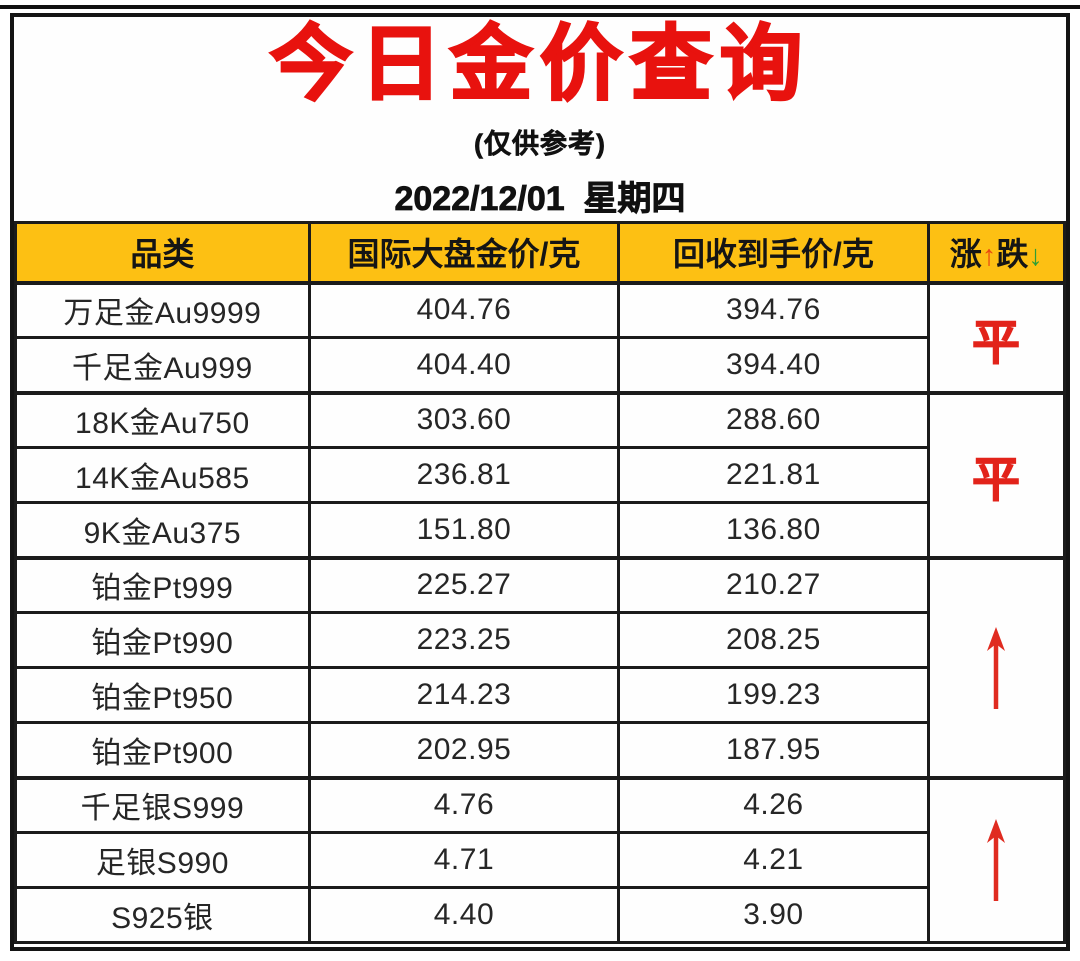  Describe the element at coordinates (773, 860) in the screenshot. I see `recycle-price-cell: 4.21` at that location.